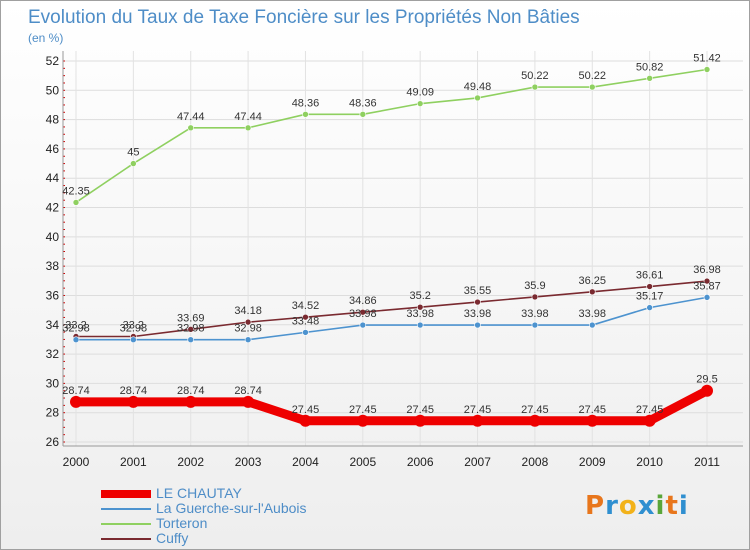 This screenshot has width=750, height=550. Describe the element at coordinates (592, 462) in the screenshot. I see `x-tick-label: 2009` at that location.